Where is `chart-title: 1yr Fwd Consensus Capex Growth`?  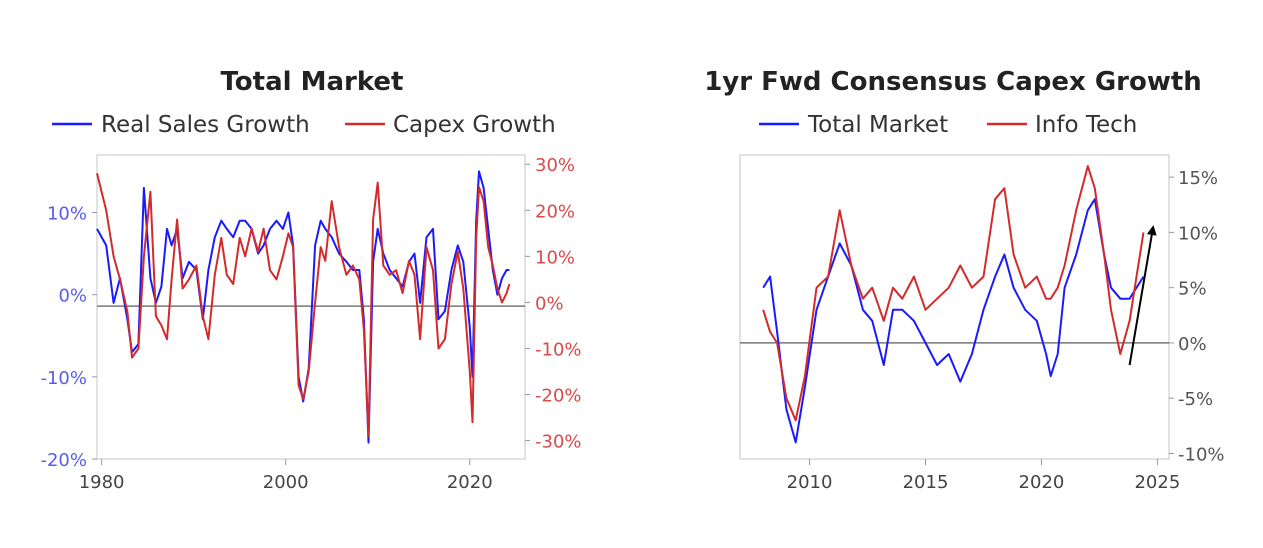 chart-title: 1yr Fwd Consensus Capex Growth is located at coordinates (953, 82).